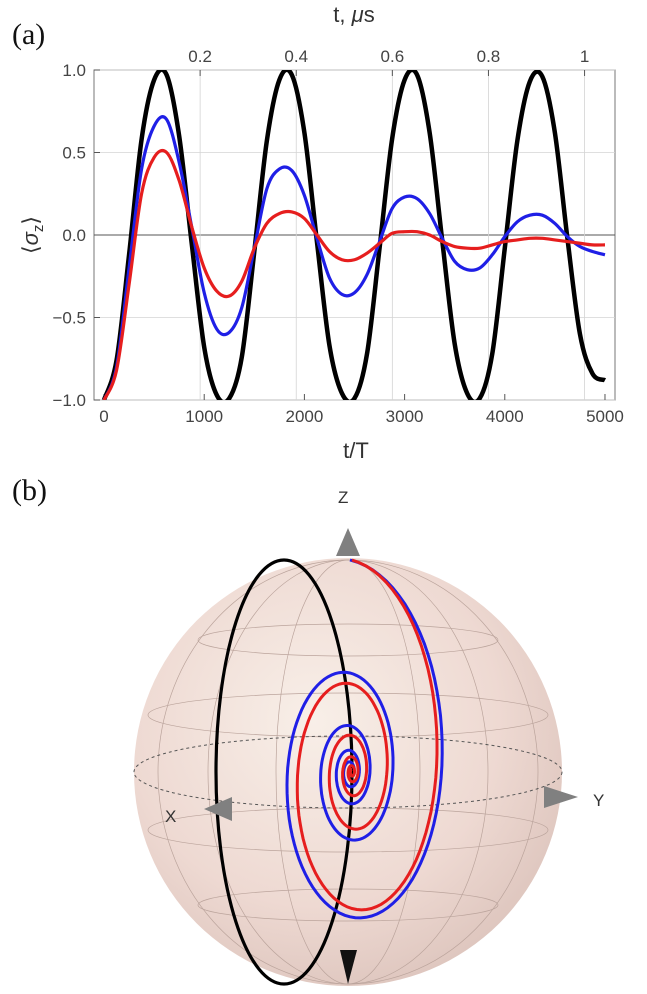 Image resolution: width=647 pixels, height=994 pixels. What do you see at coordinates (393, 56) in the screenshot?
I see `x2-tick-label: 0.6` at bounding box center [393, 56].